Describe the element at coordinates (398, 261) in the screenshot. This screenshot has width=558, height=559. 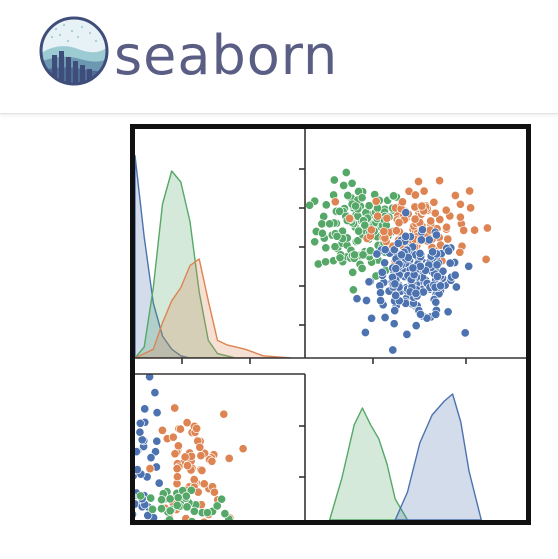
I see `scatter-top-right-panel` at that location.